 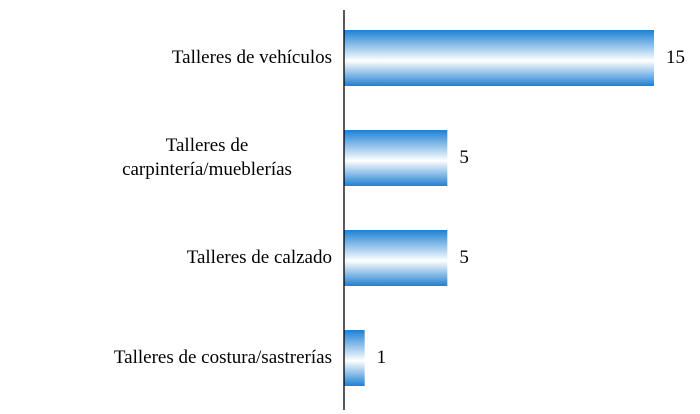 I want to click on value-label: 15, so click(x=675, y=58).